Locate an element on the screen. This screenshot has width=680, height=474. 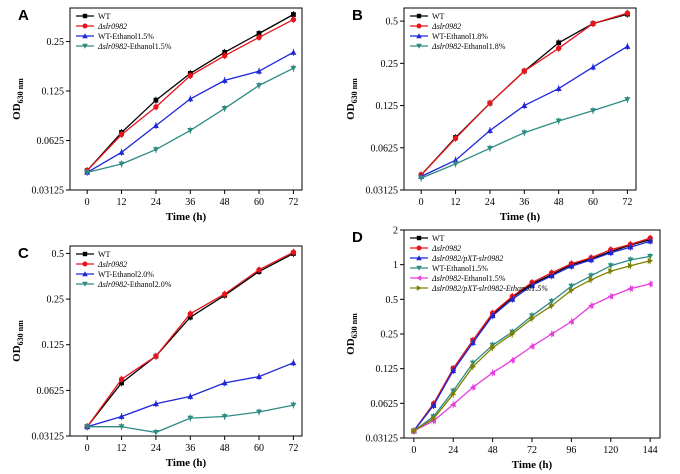
legend-label: Δslr0982 is located at coordinates (446, 248).